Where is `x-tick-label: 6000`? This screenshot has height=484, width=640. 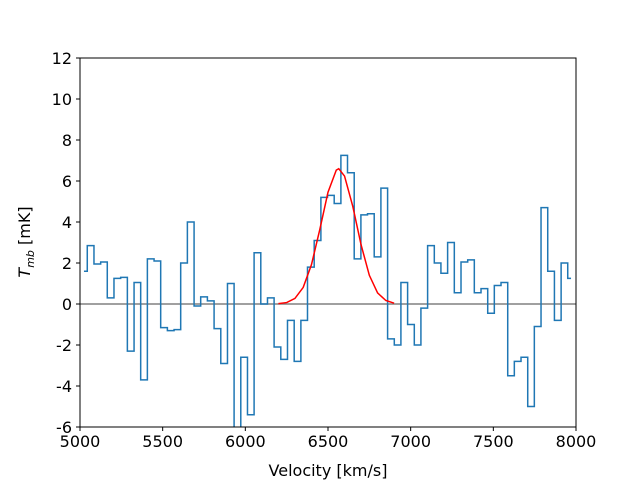 x-tick-label: 6000 is located at coordinates (245, 441).